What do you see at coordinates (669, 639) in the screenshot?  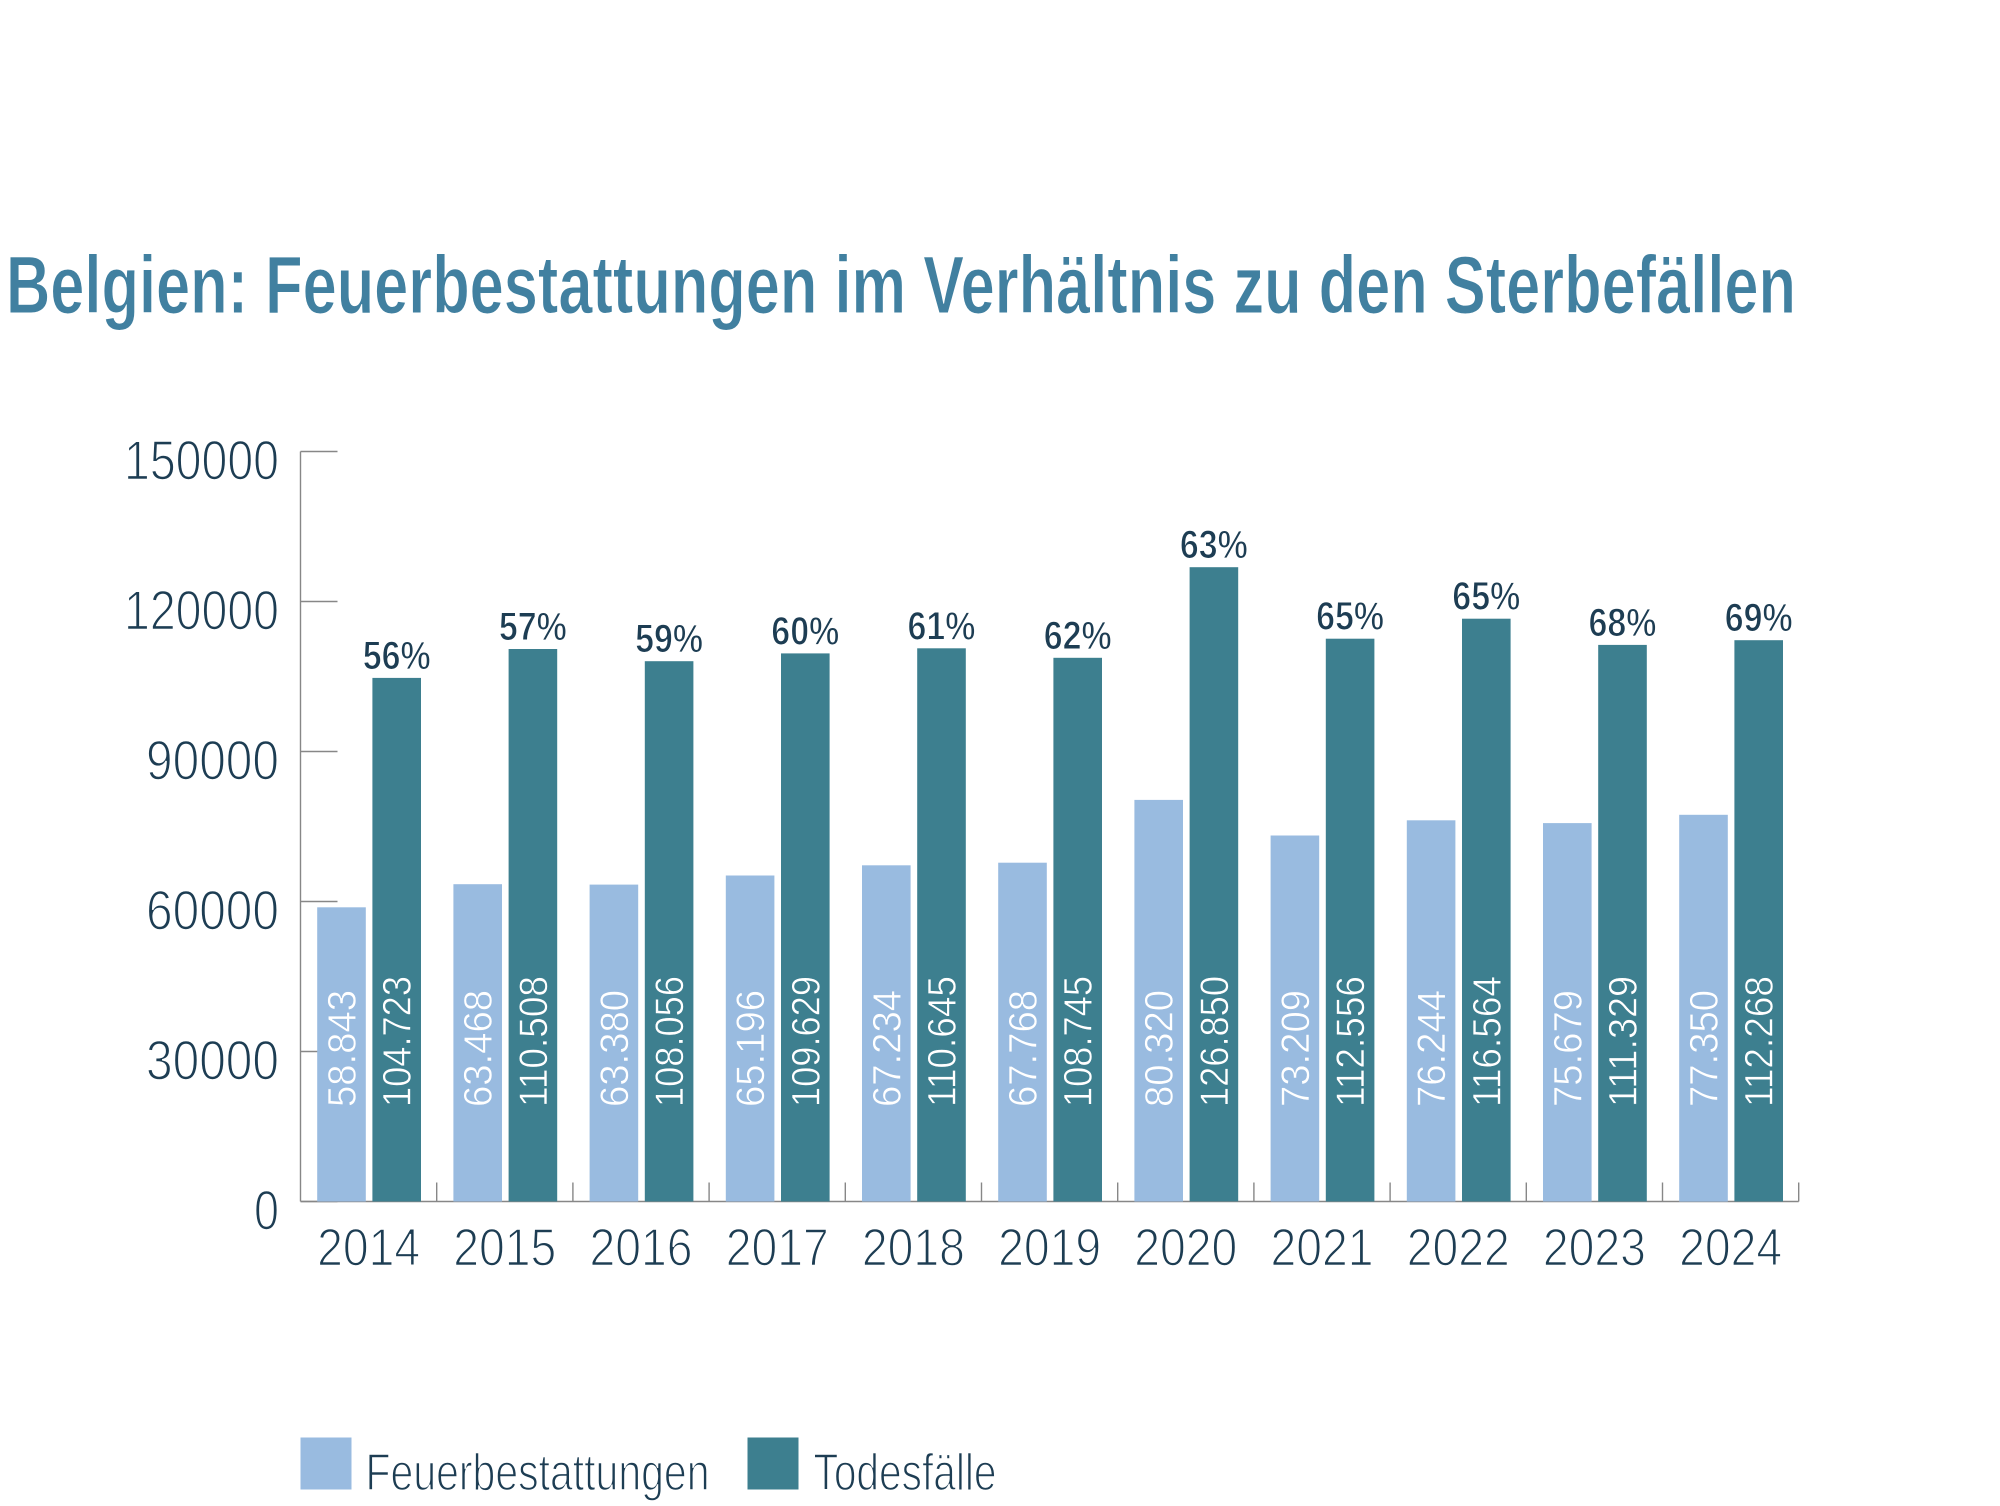 I see `svg-text: 59%` at bounding box center [669, 639].